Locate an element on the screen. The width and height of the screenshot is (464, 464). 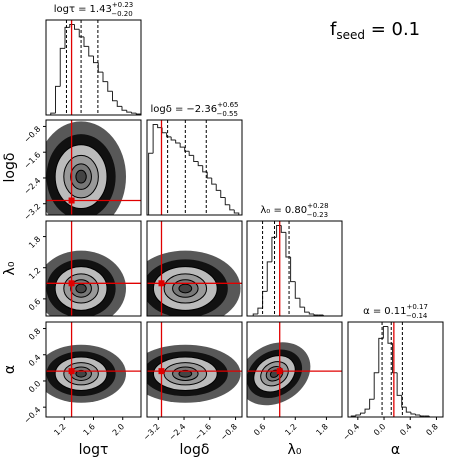
title-name: logδ = is located at coordinates (166, 109).